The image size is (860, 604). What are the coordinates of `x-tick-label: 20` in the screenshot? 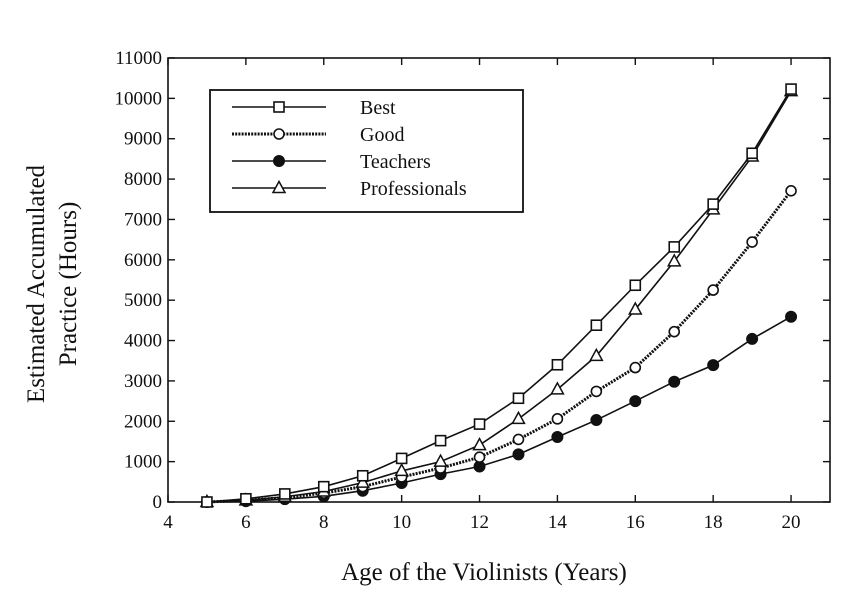 It's located at (791, 522).